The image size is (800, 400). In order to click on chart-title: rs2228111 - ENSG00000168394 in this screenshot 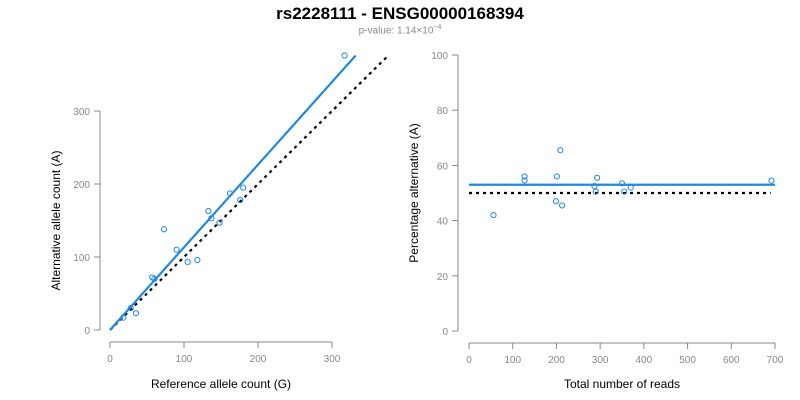, I will do `click(400, 13)`.